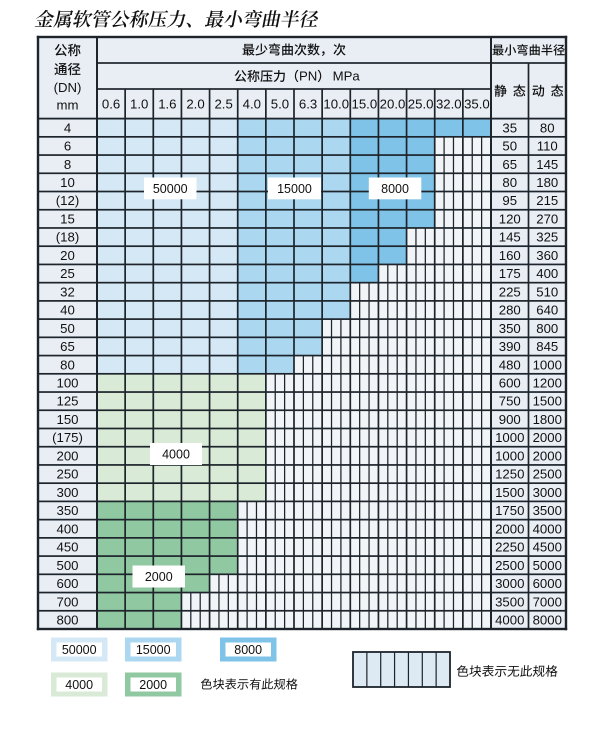 Image resolution: width=600 pixels, height=743 pixels. Describe the element at coordinates (195, 103) in the screenshot. I see `svg-text: 2.0` at that location.